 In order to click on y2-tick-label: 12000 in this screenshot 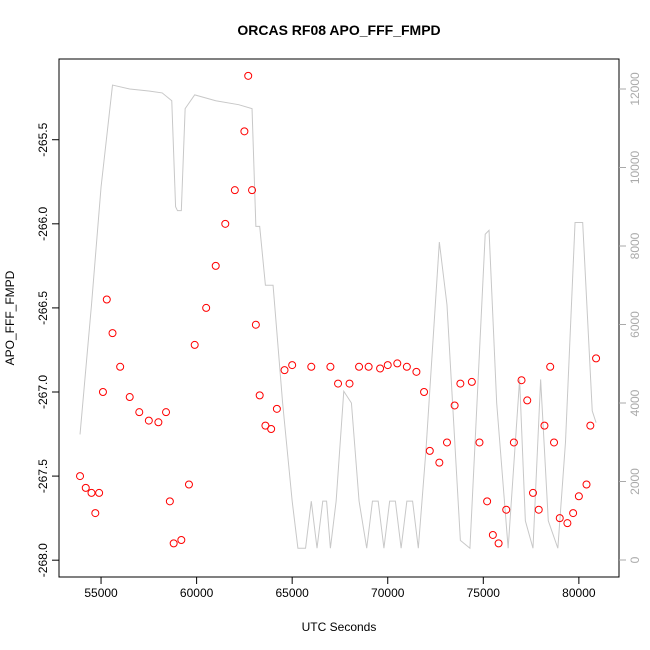, I will do `click(635, 89)`.